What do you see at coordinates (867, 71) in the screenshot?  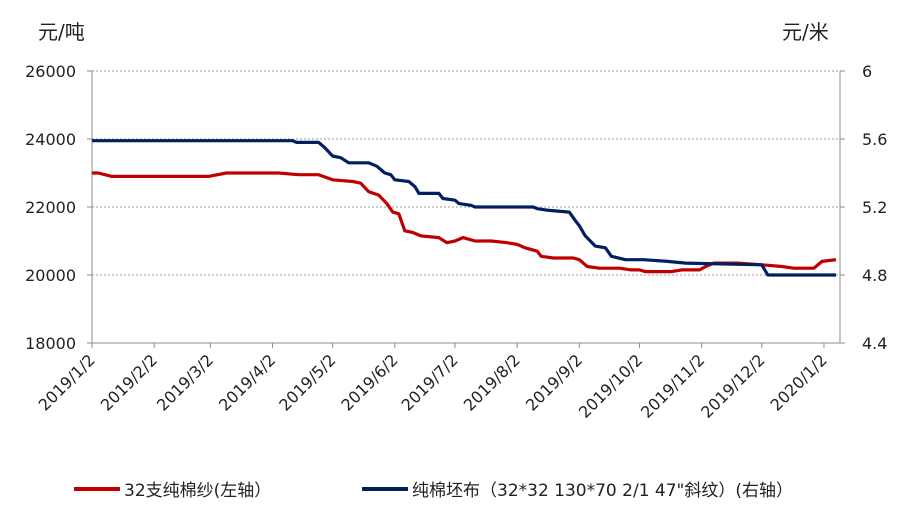 I see `right-tick-label: 6` at bounding box center [867, 71].